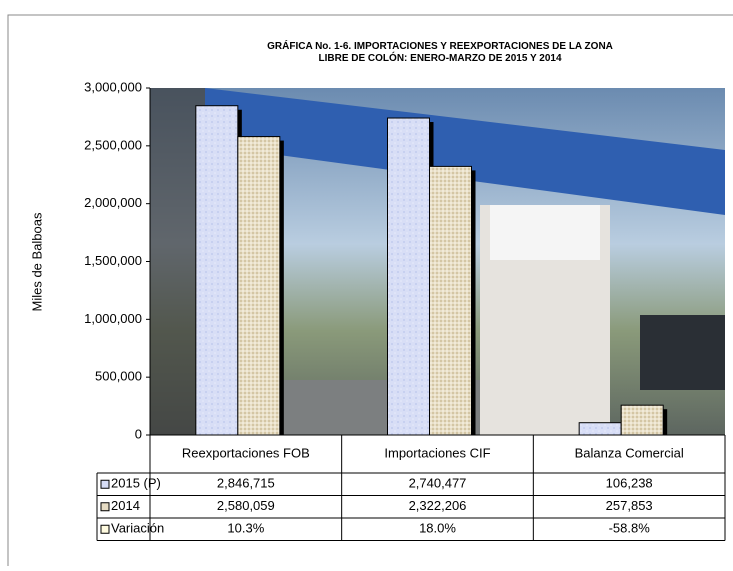  Describe the element at coordinates (246, 483) in the screenshot. I see `table-value: 2,846,715` at that location.